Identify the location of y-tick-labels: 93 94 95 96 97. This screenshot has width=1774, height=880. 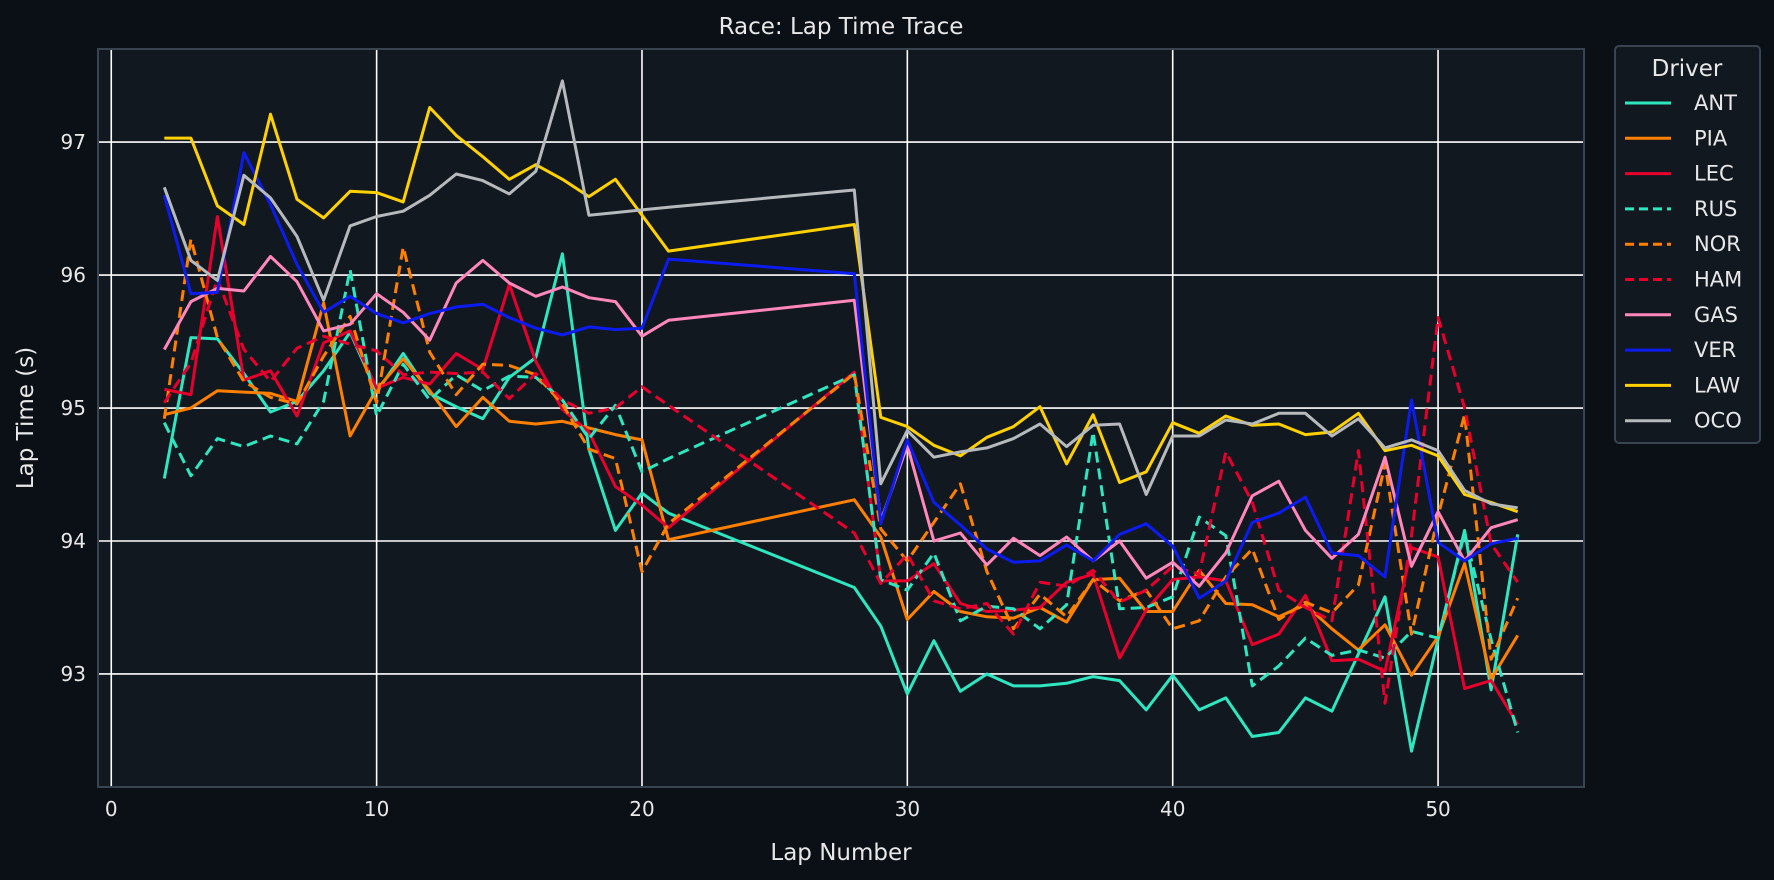
(73, 408).